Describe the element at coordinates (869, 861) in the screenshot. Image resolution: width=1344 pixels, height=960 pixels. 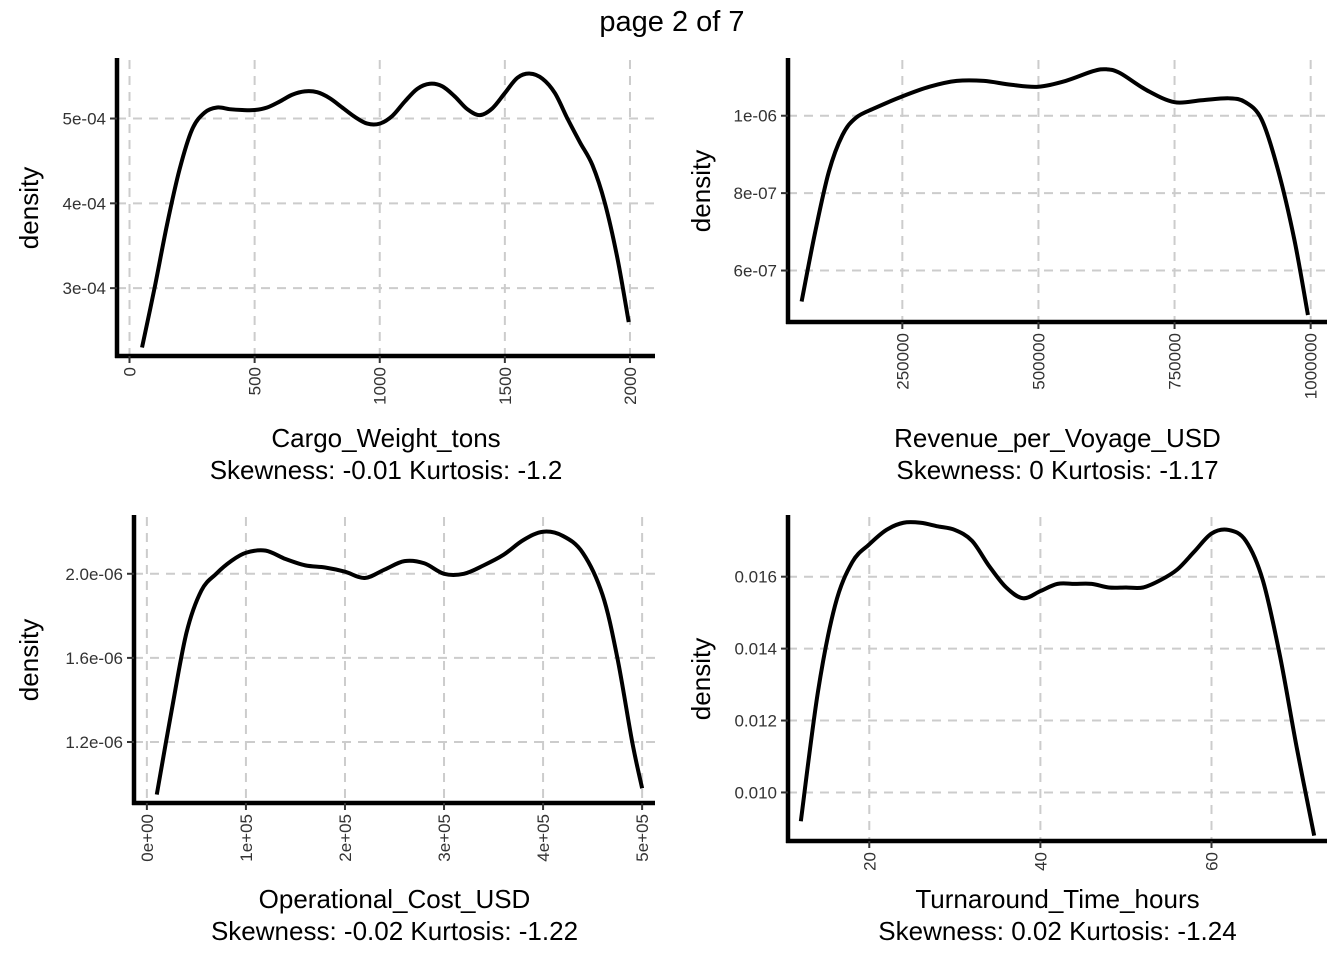
I see `x-tick-label: 20` at that location.